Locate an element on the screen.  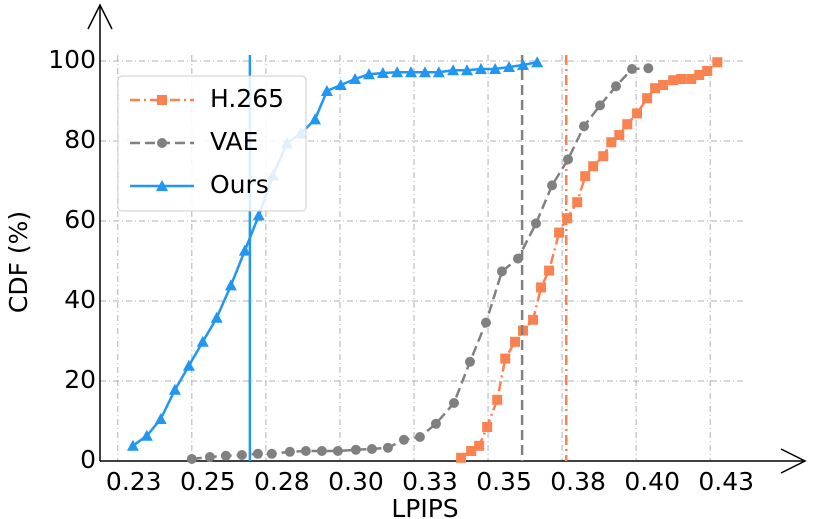
x-tick-label: 0.23 is located at coordinates (134, 481).